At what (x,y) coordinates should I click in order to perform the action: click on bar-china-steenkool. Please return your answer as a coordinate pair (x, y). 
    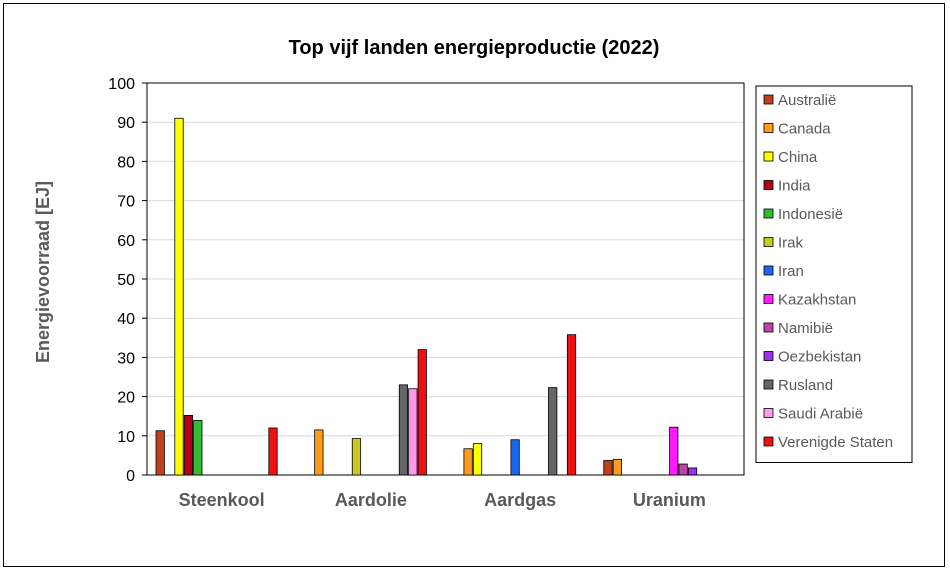
    Looking at the image, I should click on (179, 296).